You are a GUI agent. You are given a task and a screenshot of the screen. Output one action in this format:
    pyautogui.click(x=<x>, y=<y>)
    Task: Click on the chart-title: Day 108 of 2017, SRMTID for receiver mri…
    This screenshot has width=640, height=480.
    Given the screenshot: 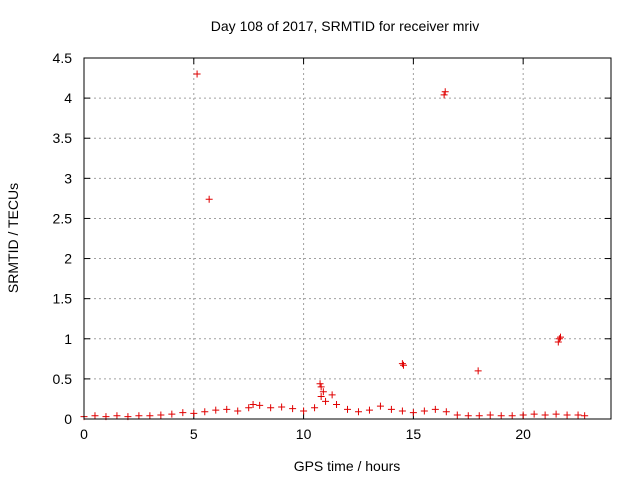 What is the action you would take?
    pyautogui.click(x=345, y=26)
    